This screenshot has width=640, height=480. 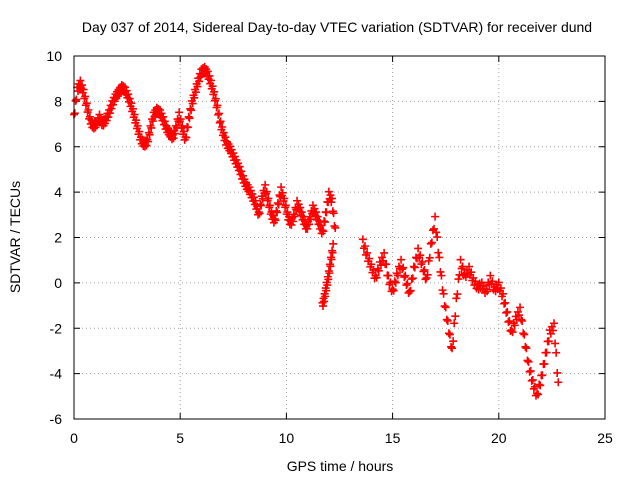 What do you see at coordinates (15, 237) in the screenshot?
I see `y-axis-label: SDTVAR / TECUs` at bounding box center [15, 237].